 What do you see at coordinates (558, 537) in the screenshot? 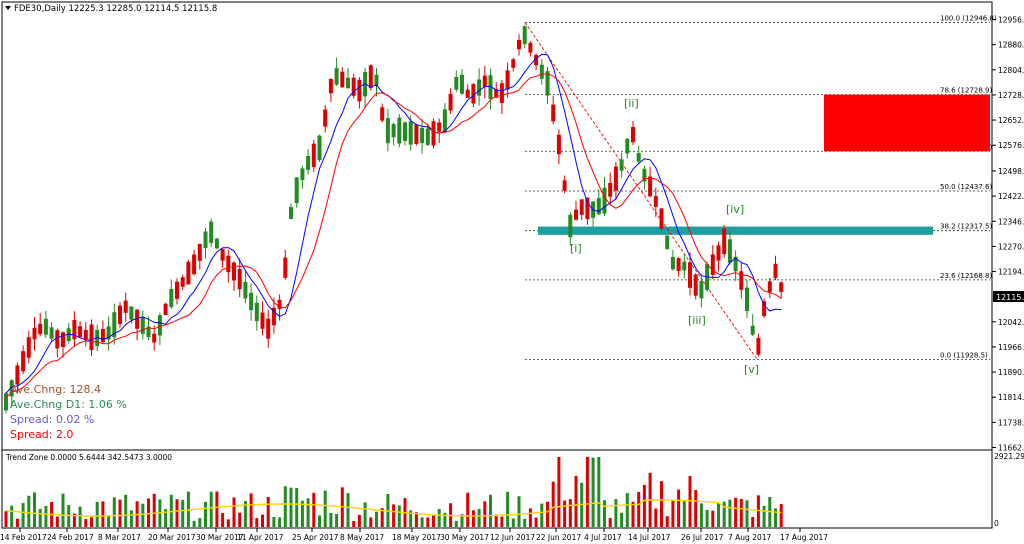
I see `time-tick-label: 22 Jun 2017` at bounding box center [558, 537].